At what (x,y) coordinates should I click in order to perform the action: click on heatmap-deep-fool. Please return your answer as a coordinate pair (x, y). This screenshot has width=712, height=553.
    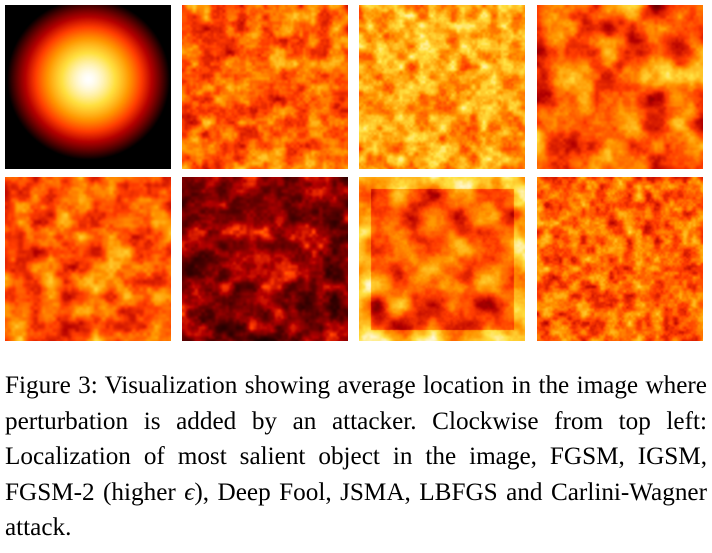
    Looking at the image, I should click on (620, 259).